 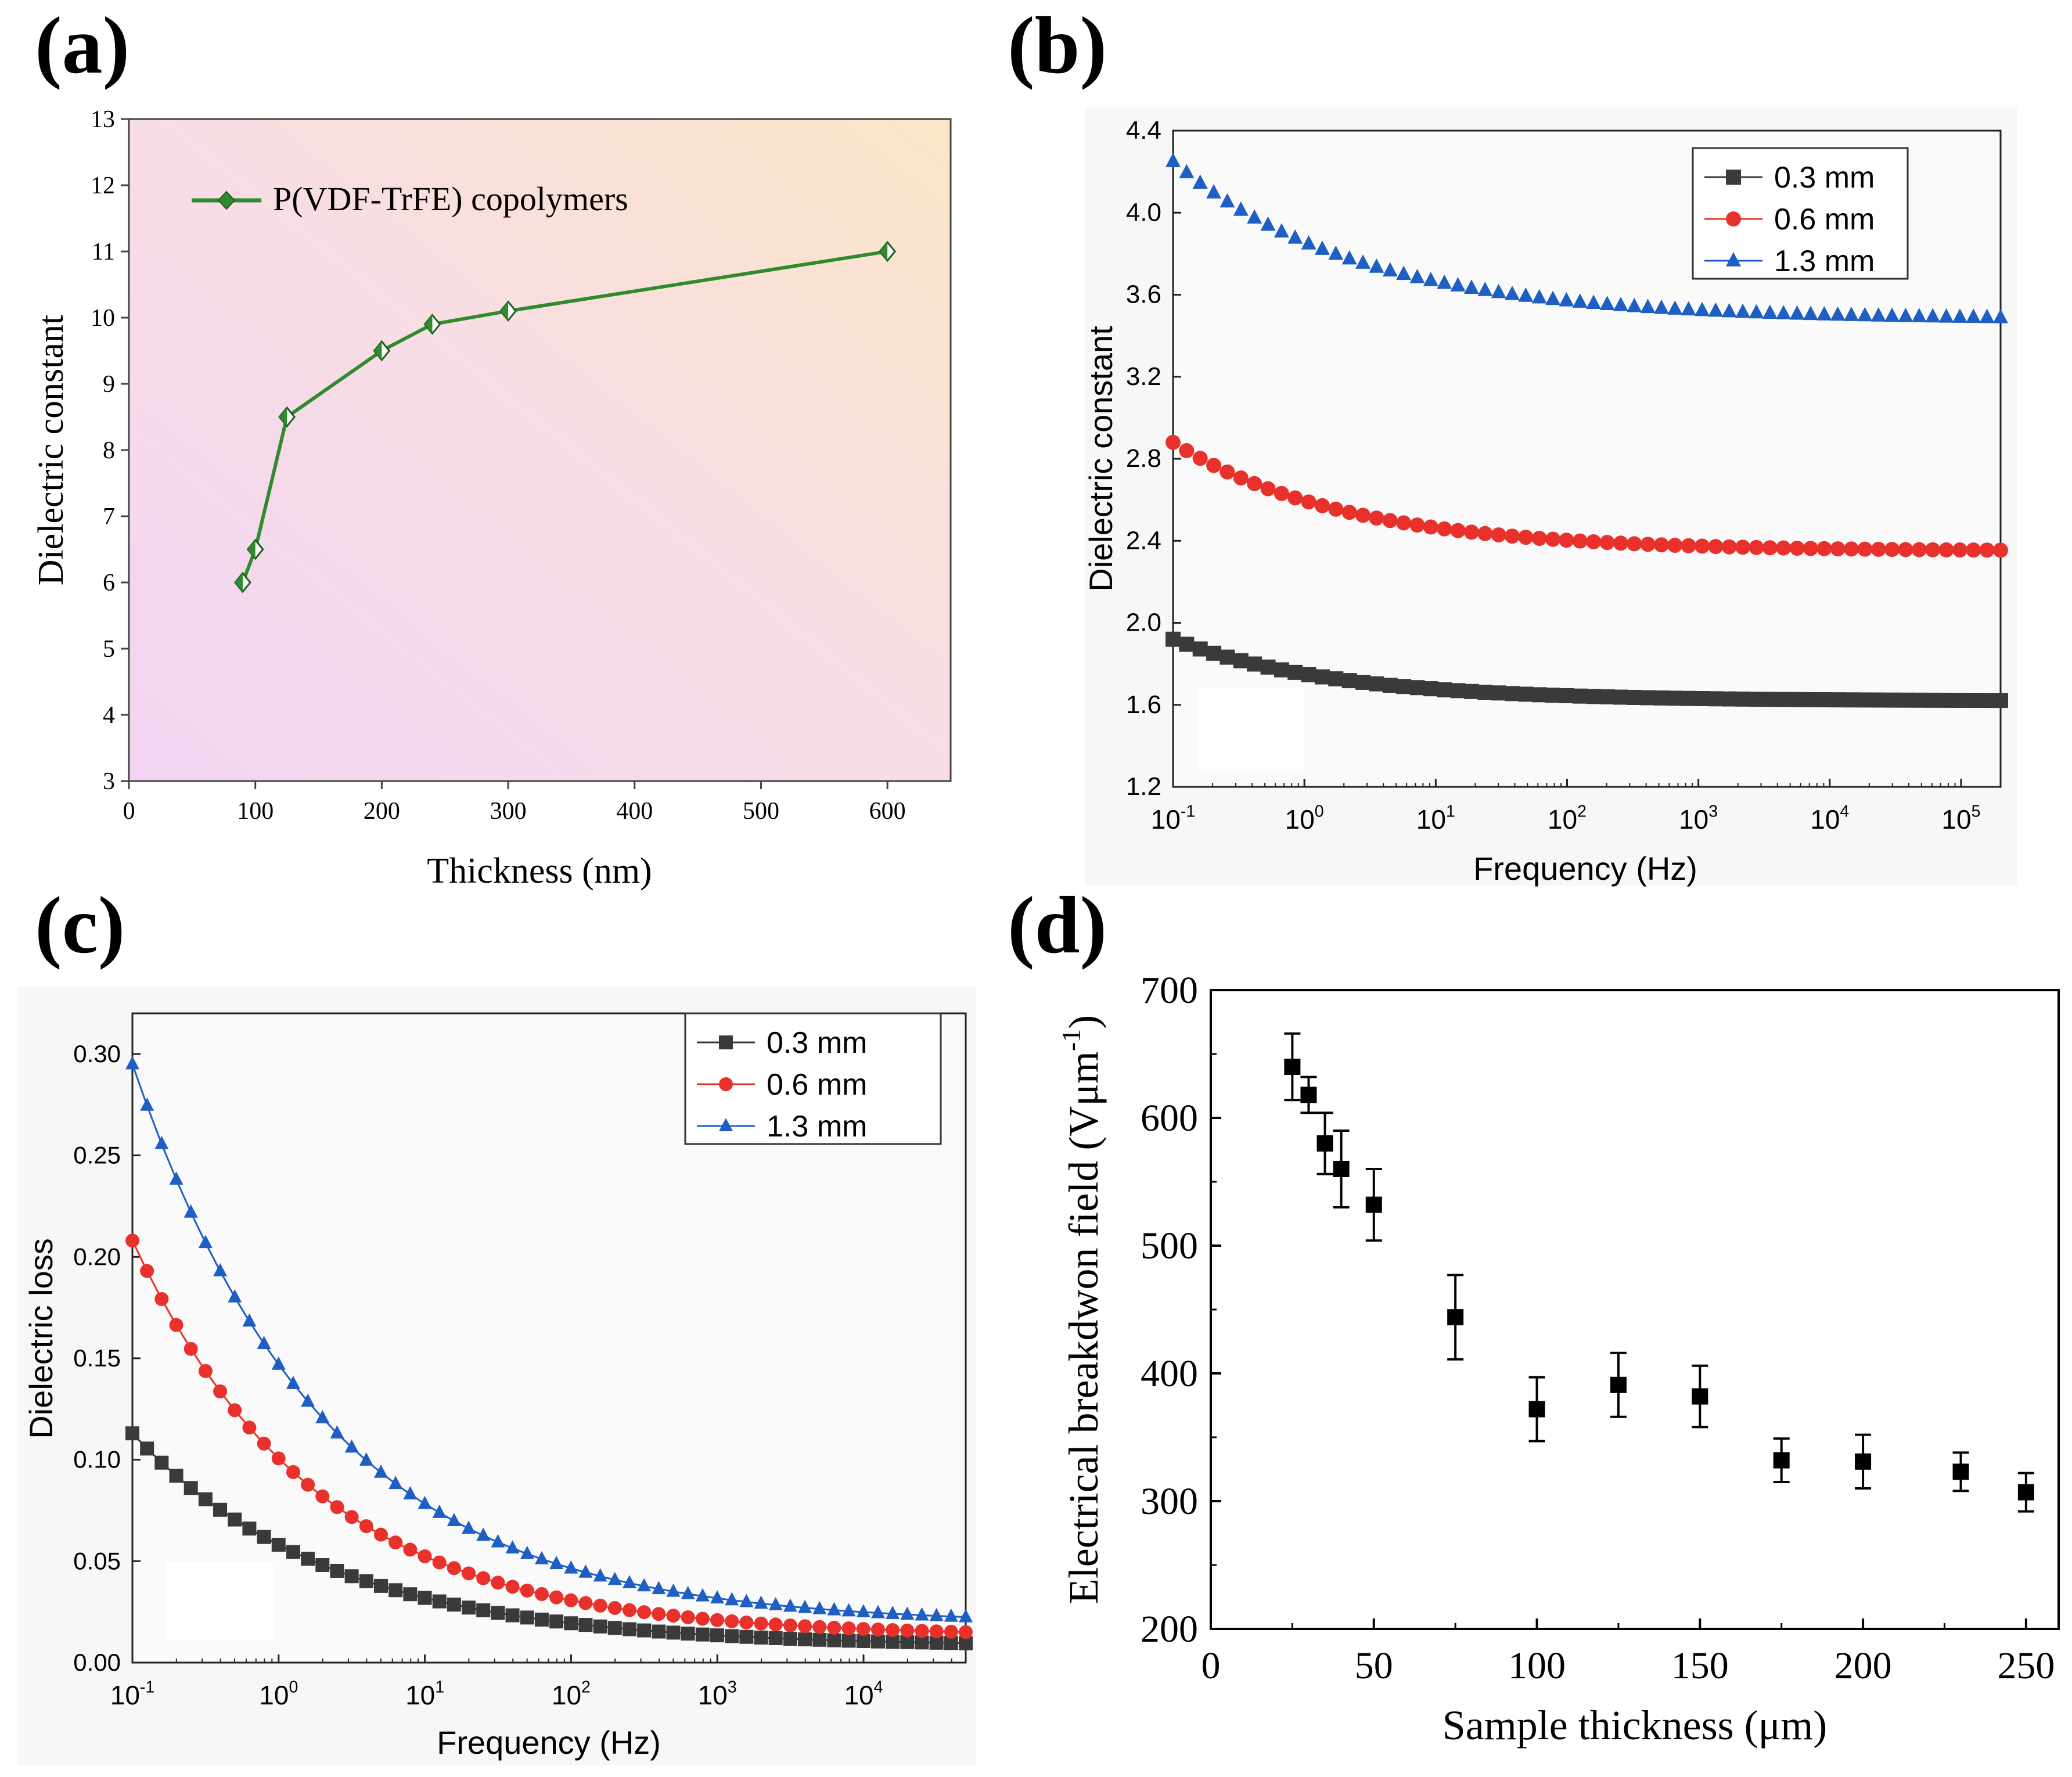 What do you see at coordinates (1143, 623) in the screenshot?
I see `panel-b-ytick-label: 2.0` at bounding box center [1143, 623].